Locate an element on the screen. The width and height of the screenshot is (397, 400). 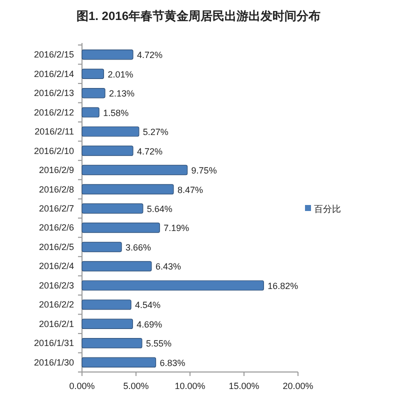
data-label: 3.66% is located at coordinates (139, 247).